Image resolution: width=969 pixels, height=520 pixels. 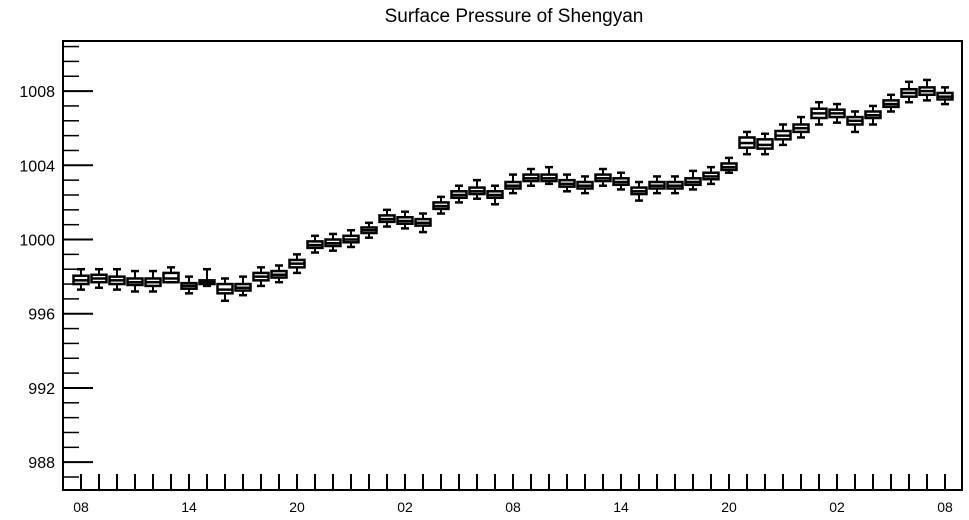 What do you see at coordinates (37, 166) in the screenshot?
I see `y-tick-label: 1004` at bounding box center [37, 166].